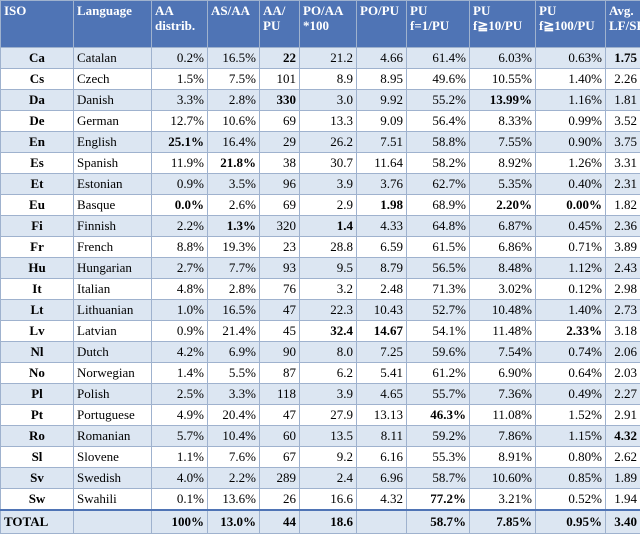 The width and height of the screenshot is (640, 534). Describe the element at coordinates (503, 522) in the screenshot. I see `total-value-cell: 7.85%` at that location.